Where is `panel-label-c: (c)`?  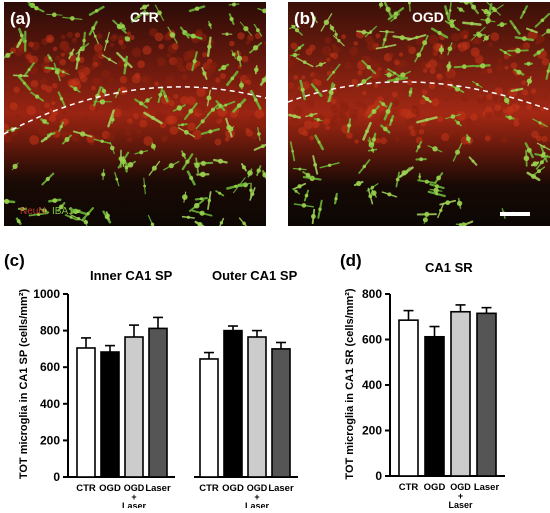
panel-label-c: (c) is located at coordinates (14, 260).